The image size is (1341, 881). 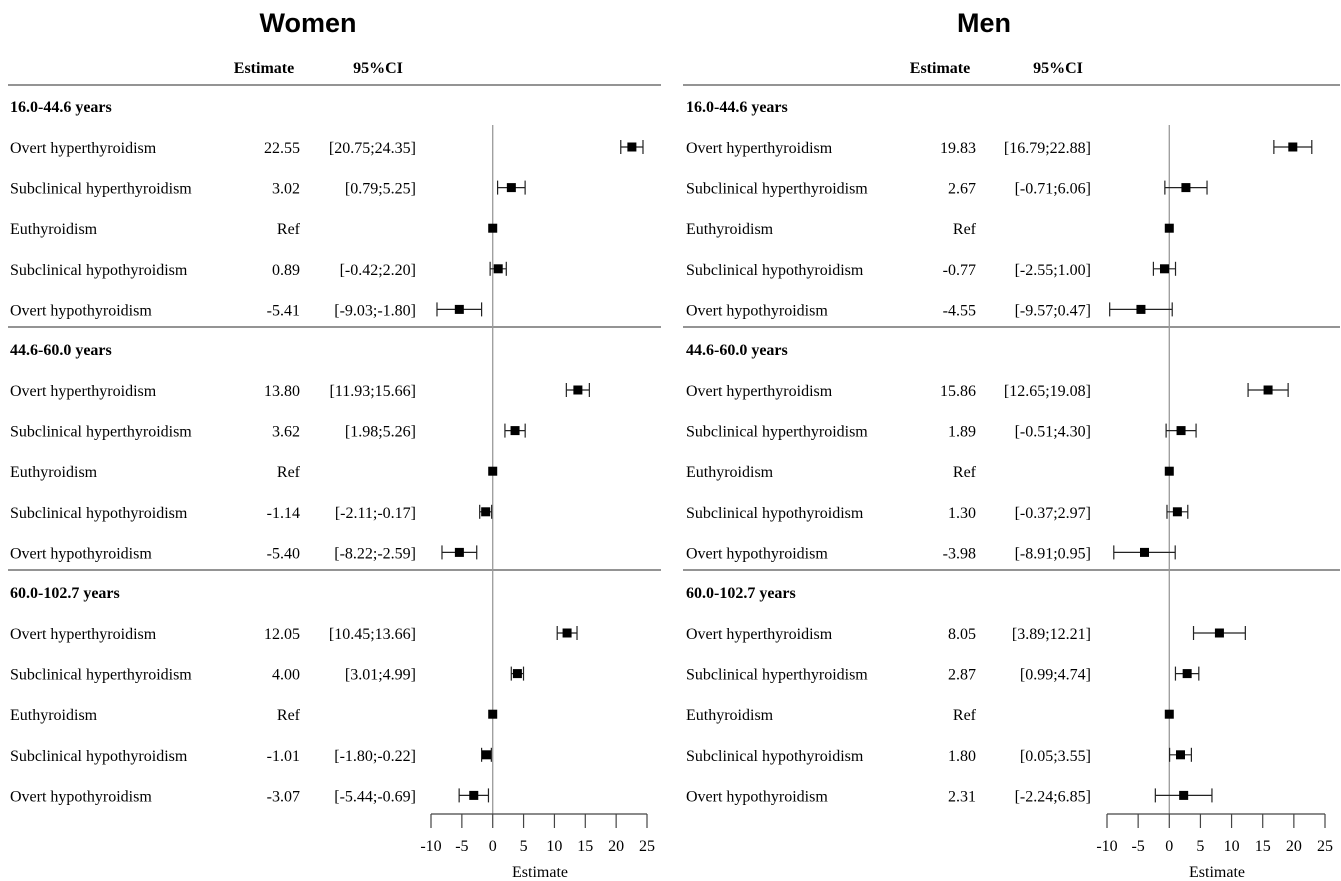 What do you see at coordinates (372, 148) in the screenshot?
I see `ci-value: [20.75;24.35]` at bounding box center [372, 148].